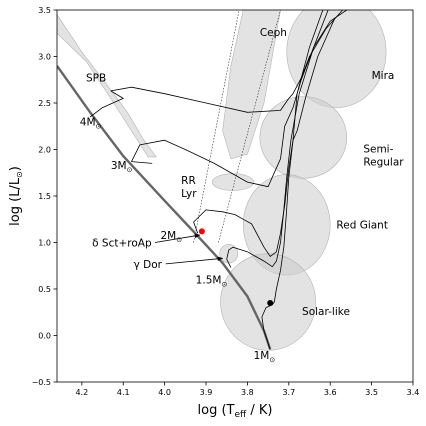  What do you see at coordinates (212, 281) in the screenshot?
I see `label-1-5m: 1.5M⊙` at bounding box center [212, 281].